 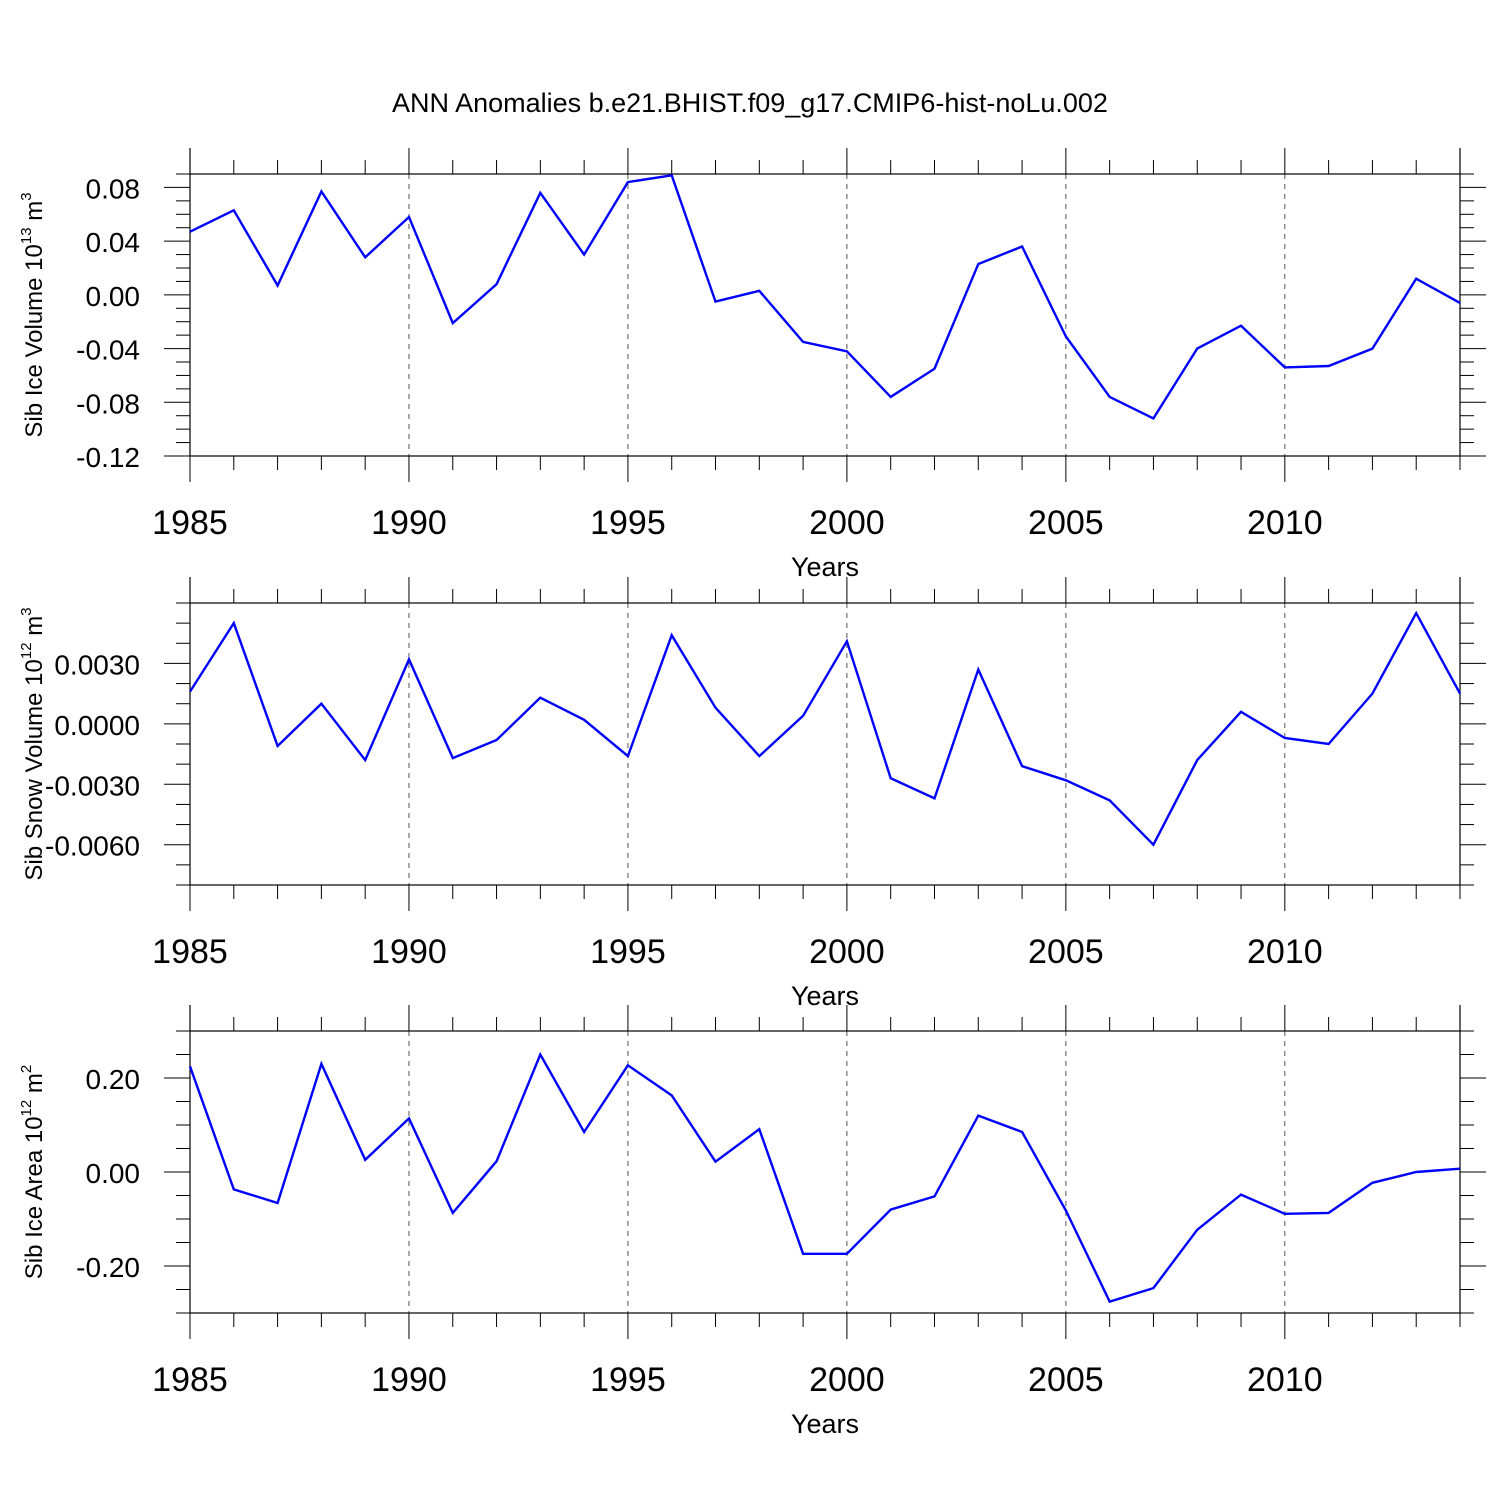 I want to click on y-axis-label: Sib Snow Volume 1012 m3, so click(x=33, y=743).